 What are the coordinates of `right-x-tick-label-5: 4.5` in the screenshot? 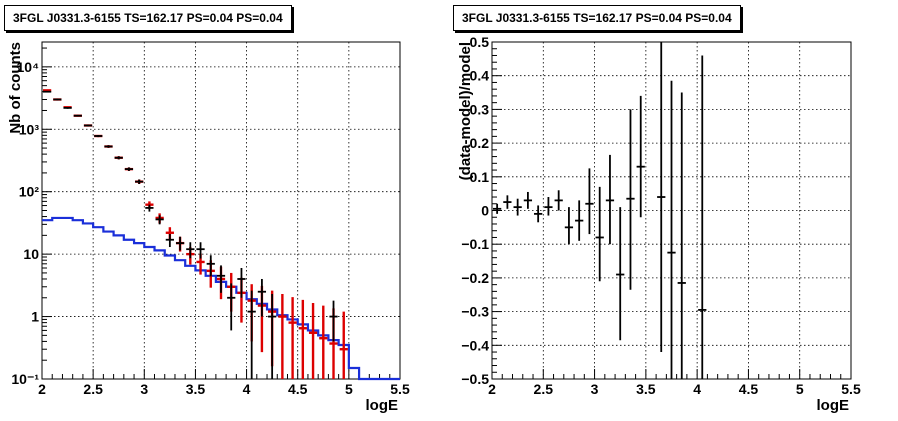 It's located at (749, 389).